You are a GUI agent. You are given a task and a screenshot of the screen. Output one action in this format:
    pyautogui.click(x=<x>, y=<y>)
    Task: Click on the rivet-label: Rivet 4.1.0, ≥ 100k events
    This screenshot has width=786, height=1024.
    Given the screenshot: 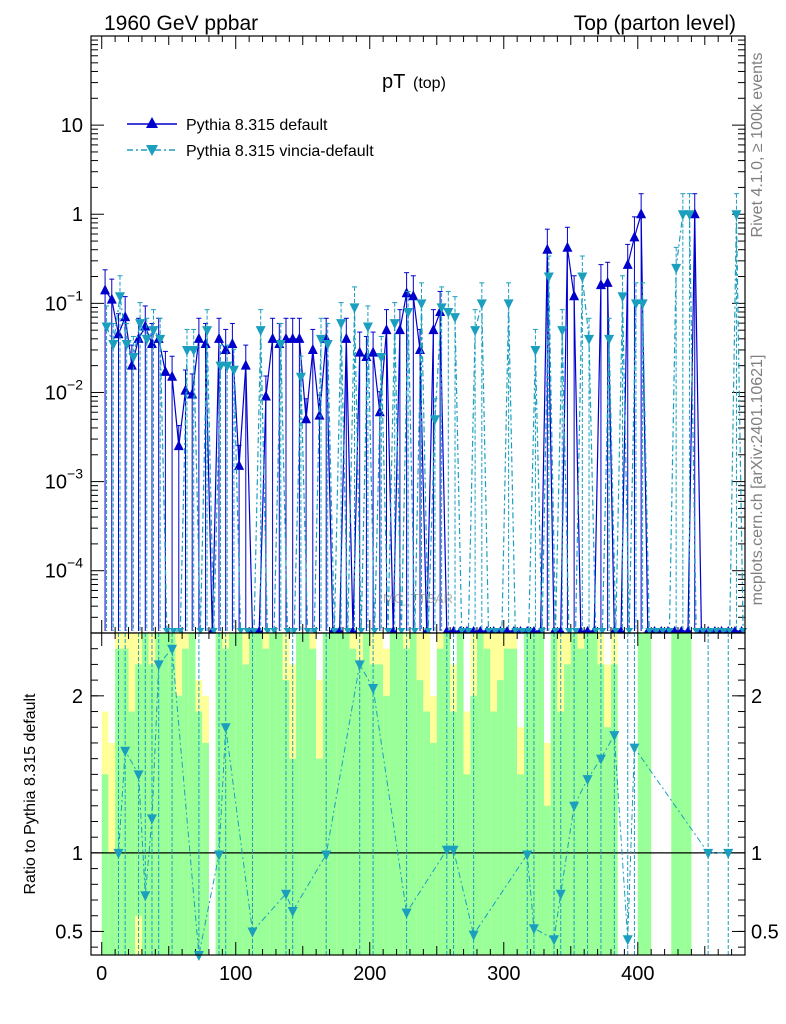 What is the action you would take?
    pyautogui.click(x=757, y=145)
    